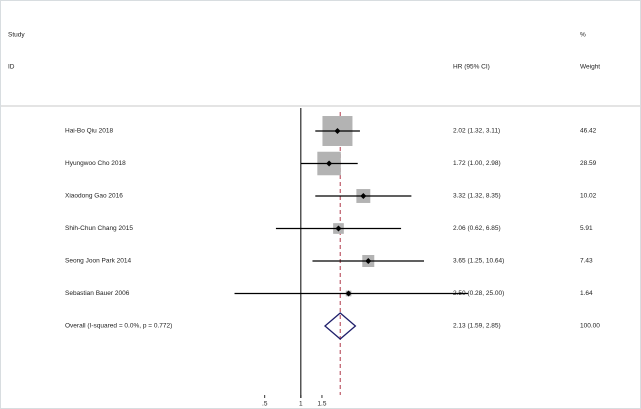 The image size is (641, 409). What do you see at coordinates (301, 404) in the screenshot?
I see `x-tick-label: 1` at bounding box center [301, 404].